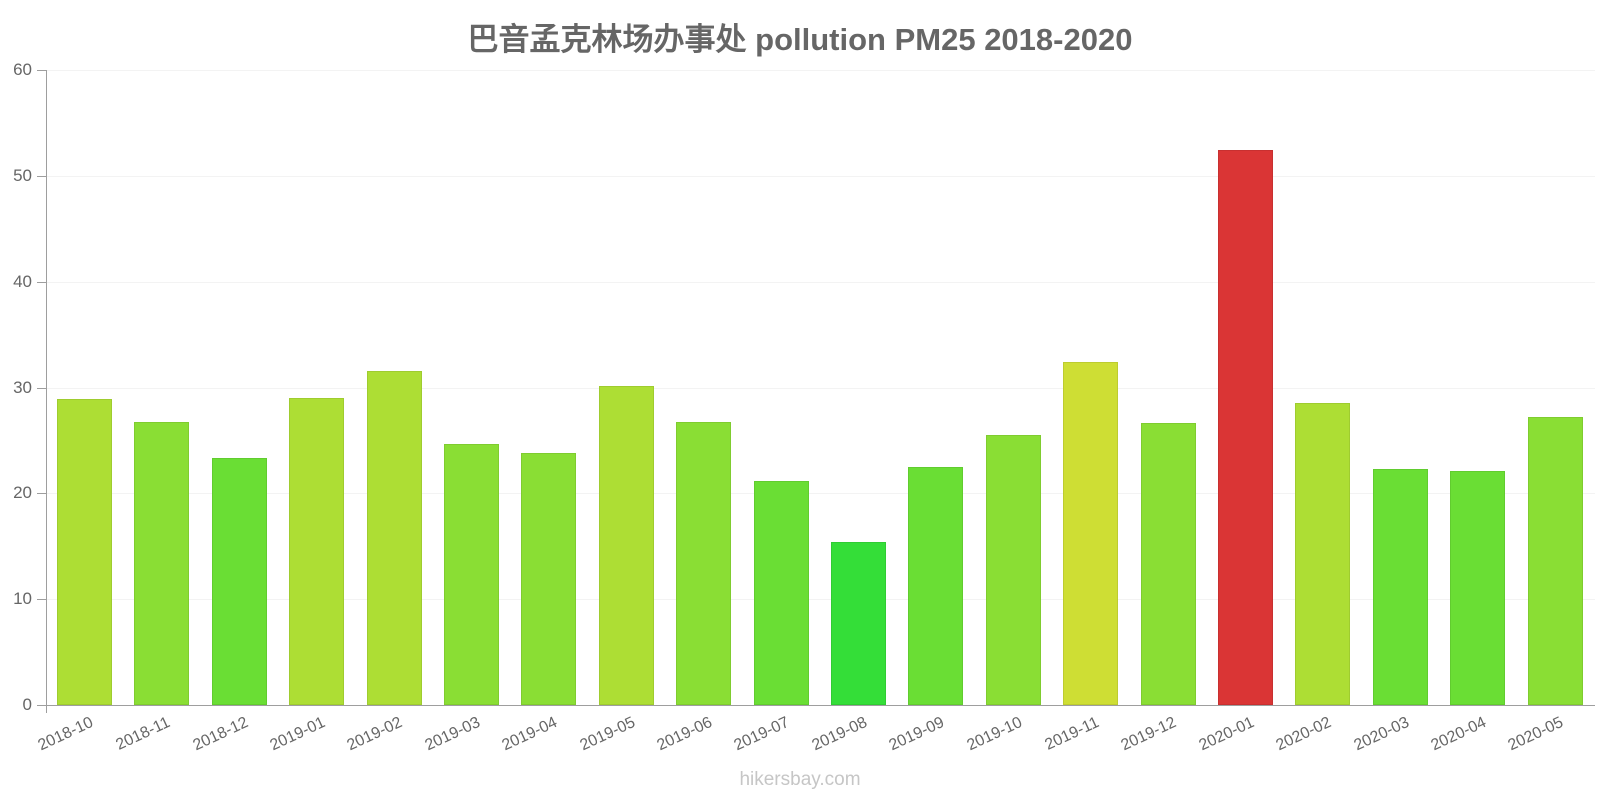 The height and width of the screenshot is (800, 1600). What do you see at coordinates (220, 734) in the screenshot?
I see `x-tick-label: 2018-12` at bounding box center [220, 734].